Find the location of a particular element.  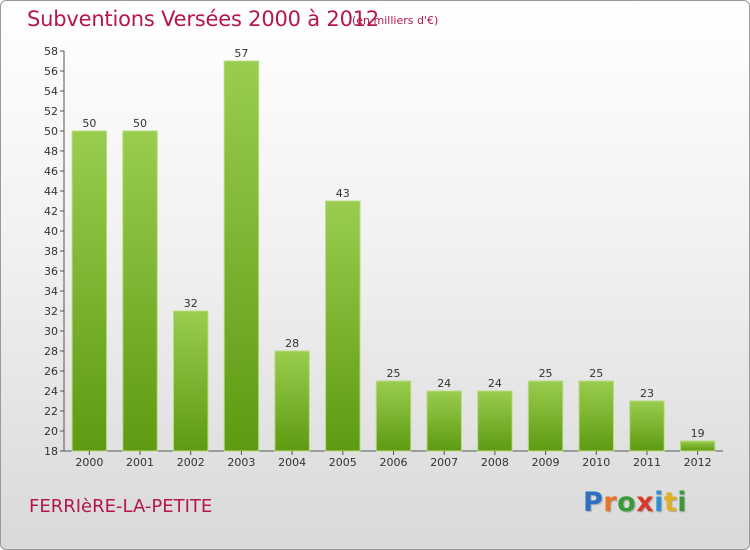

x-tick-label: 2010 is located at coordinates (596, 462).